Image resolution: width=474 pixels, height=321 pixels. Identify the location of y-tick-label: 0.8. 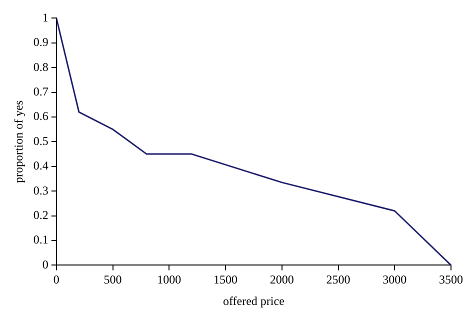
(40, 67).